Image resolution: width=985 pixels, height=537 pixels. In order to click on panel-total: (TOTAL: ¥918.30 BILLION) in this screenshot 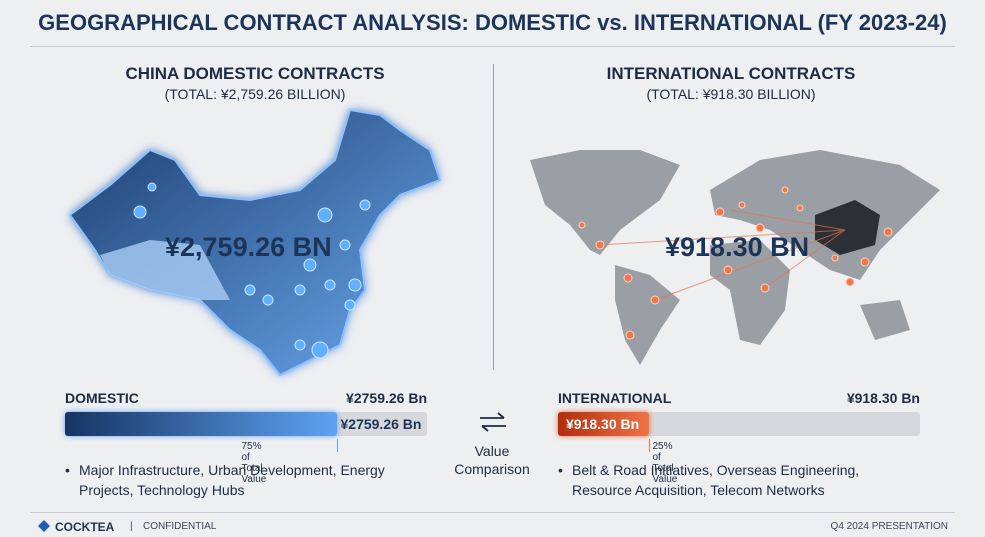, I will do `click(731, 94)`.